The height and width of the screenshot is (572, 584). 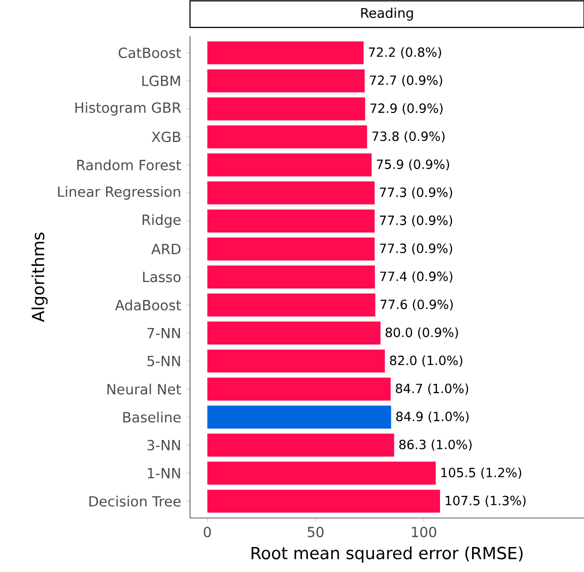 What do you see at coordinates (135, 501) in the screenshot?
I see `y-tick-label: Decision Tree` at bounding box center [135, 501].